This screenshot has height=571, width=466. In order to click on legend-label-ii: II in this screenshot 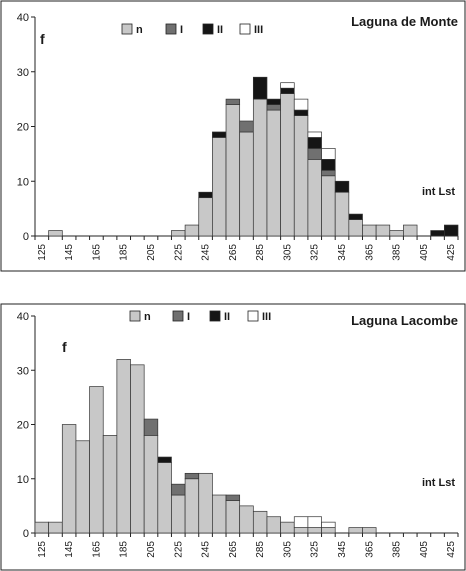, I will do `click(220, 30)`.